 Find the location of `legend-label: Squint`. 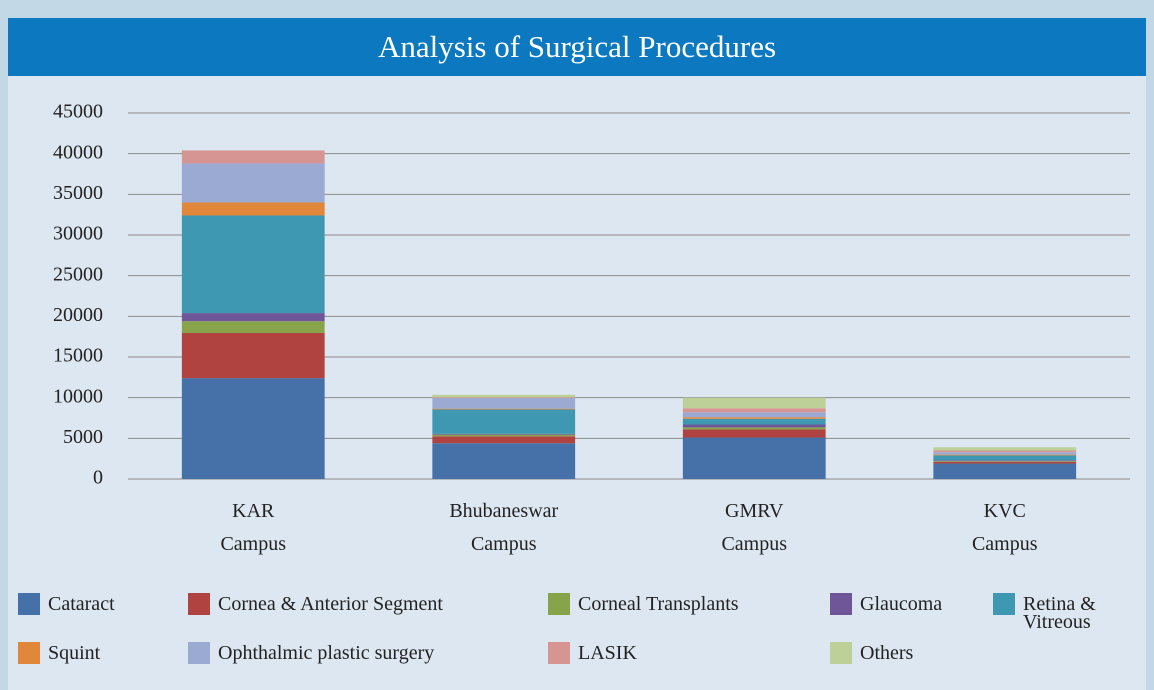

legend-label: Squint is located at coordinates (74, 653).